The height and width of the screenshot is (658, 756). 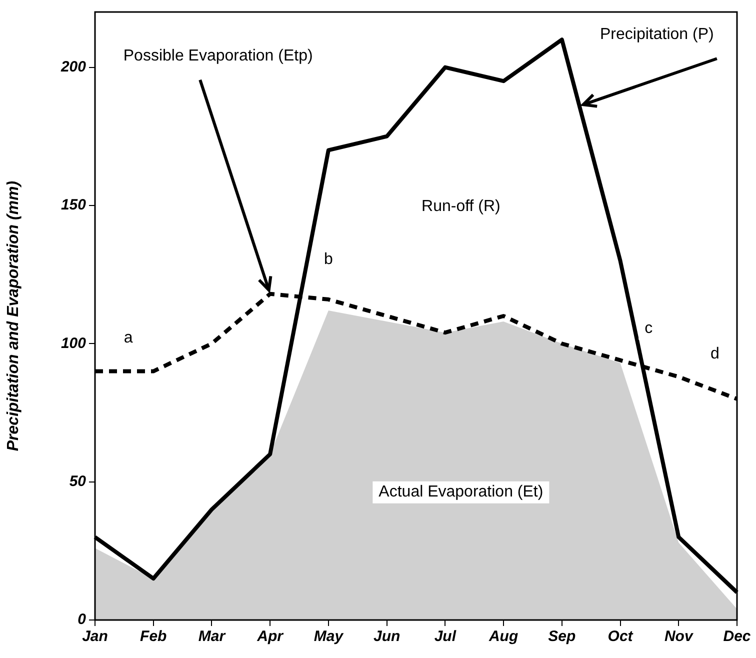 I want to click on y-axis-title: Precipitation and Evaporation (mm), so click(x=13, y=316).